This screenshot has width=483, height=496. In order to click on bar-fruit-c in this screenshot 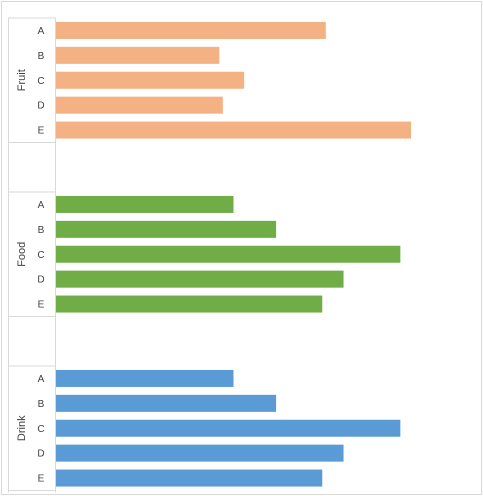, I will do `click(150, 80)`.